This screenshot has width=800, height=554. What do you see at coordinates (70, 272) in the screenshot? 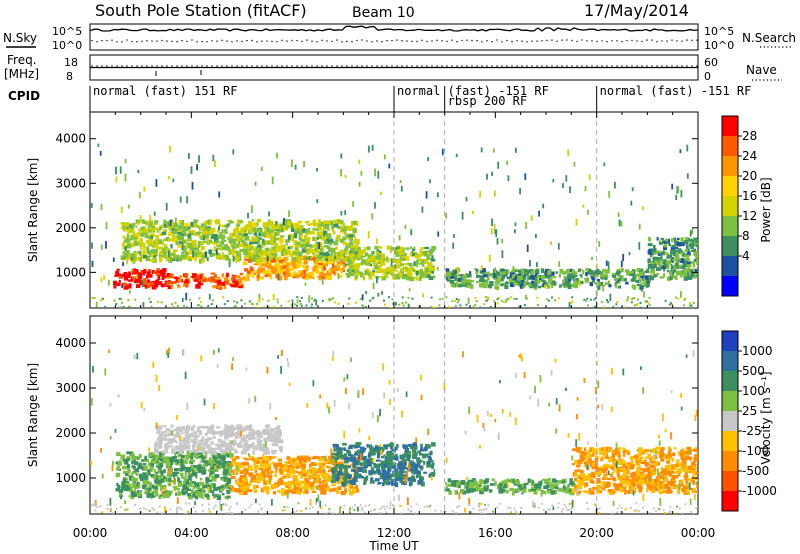
I see `y-tick-label: 1000` at bounding box center [70, 272].